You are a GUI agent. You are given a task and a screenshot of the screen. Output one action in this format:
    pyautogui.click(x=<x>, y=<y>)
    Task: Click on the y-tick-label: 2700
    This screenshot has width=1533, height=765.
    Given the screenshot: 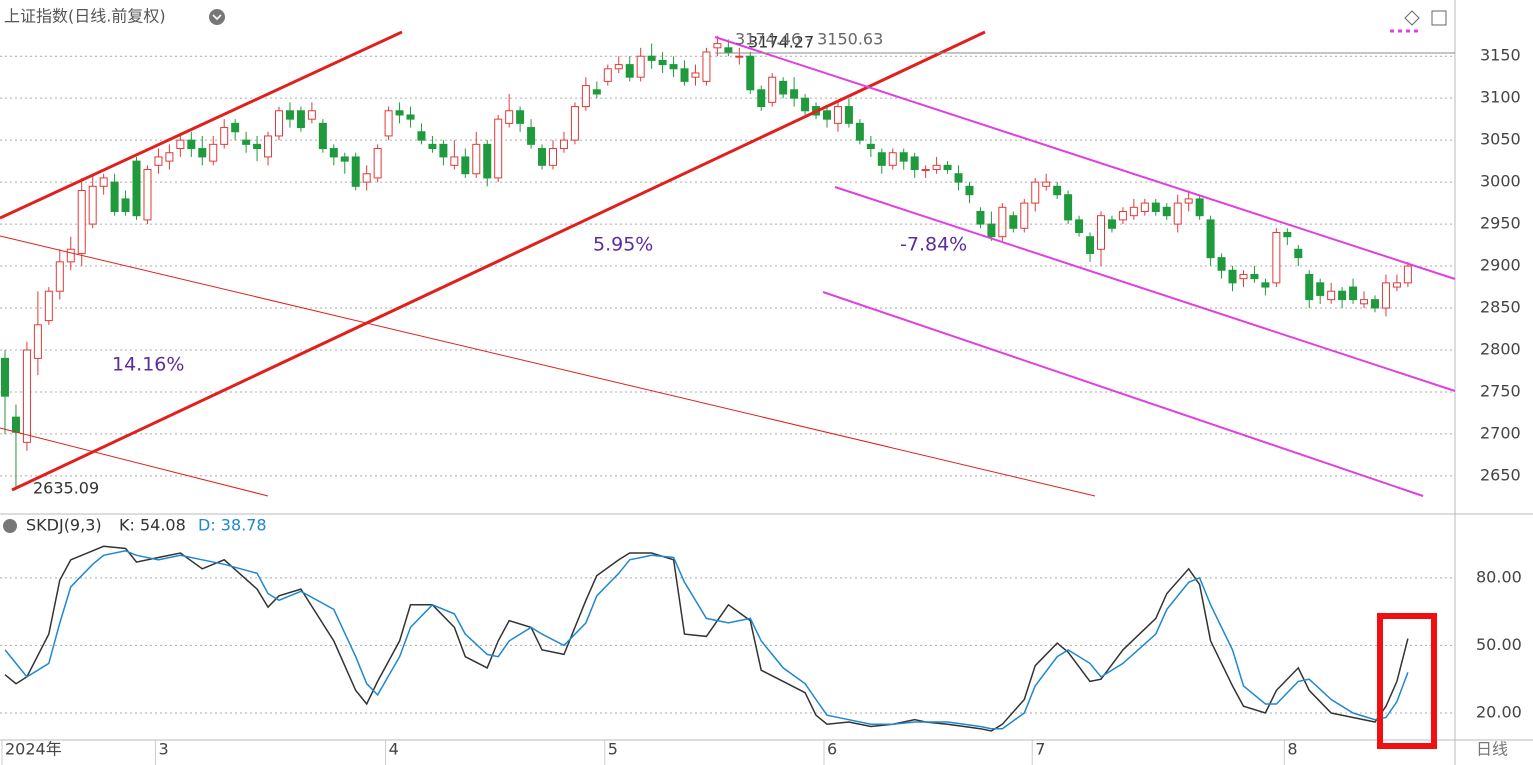 What is the action you would take?
    pyautogui.click(x=1500, y=432)
    